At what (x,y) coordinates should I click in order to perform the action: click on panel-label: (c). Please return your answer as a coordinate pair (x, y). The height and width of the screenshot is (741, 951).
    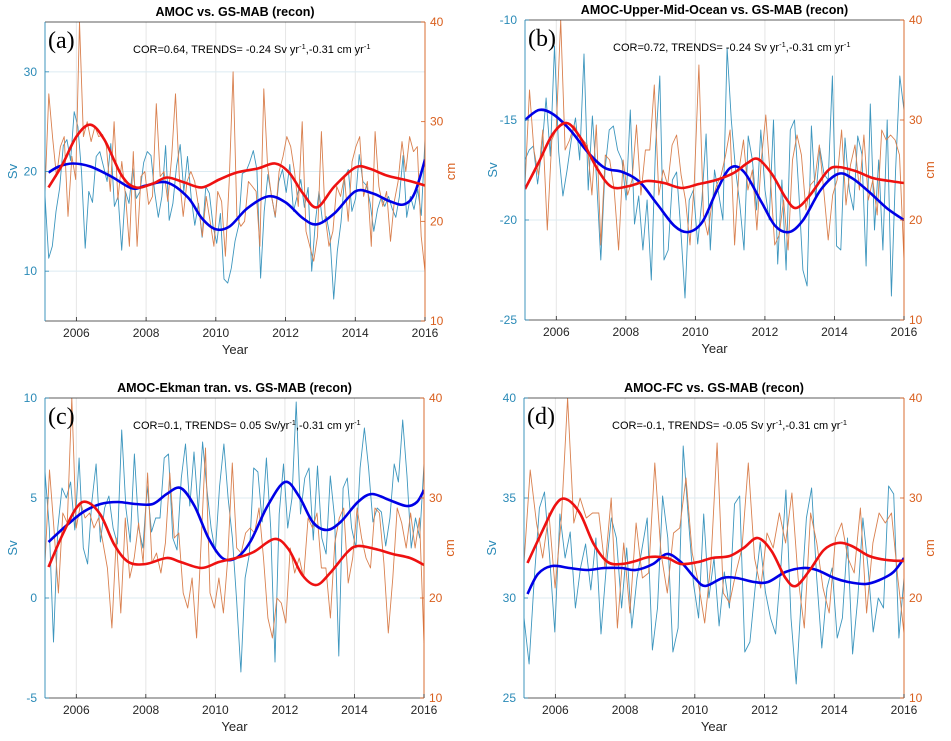
    Looking at the image, I should click on (61, 417).